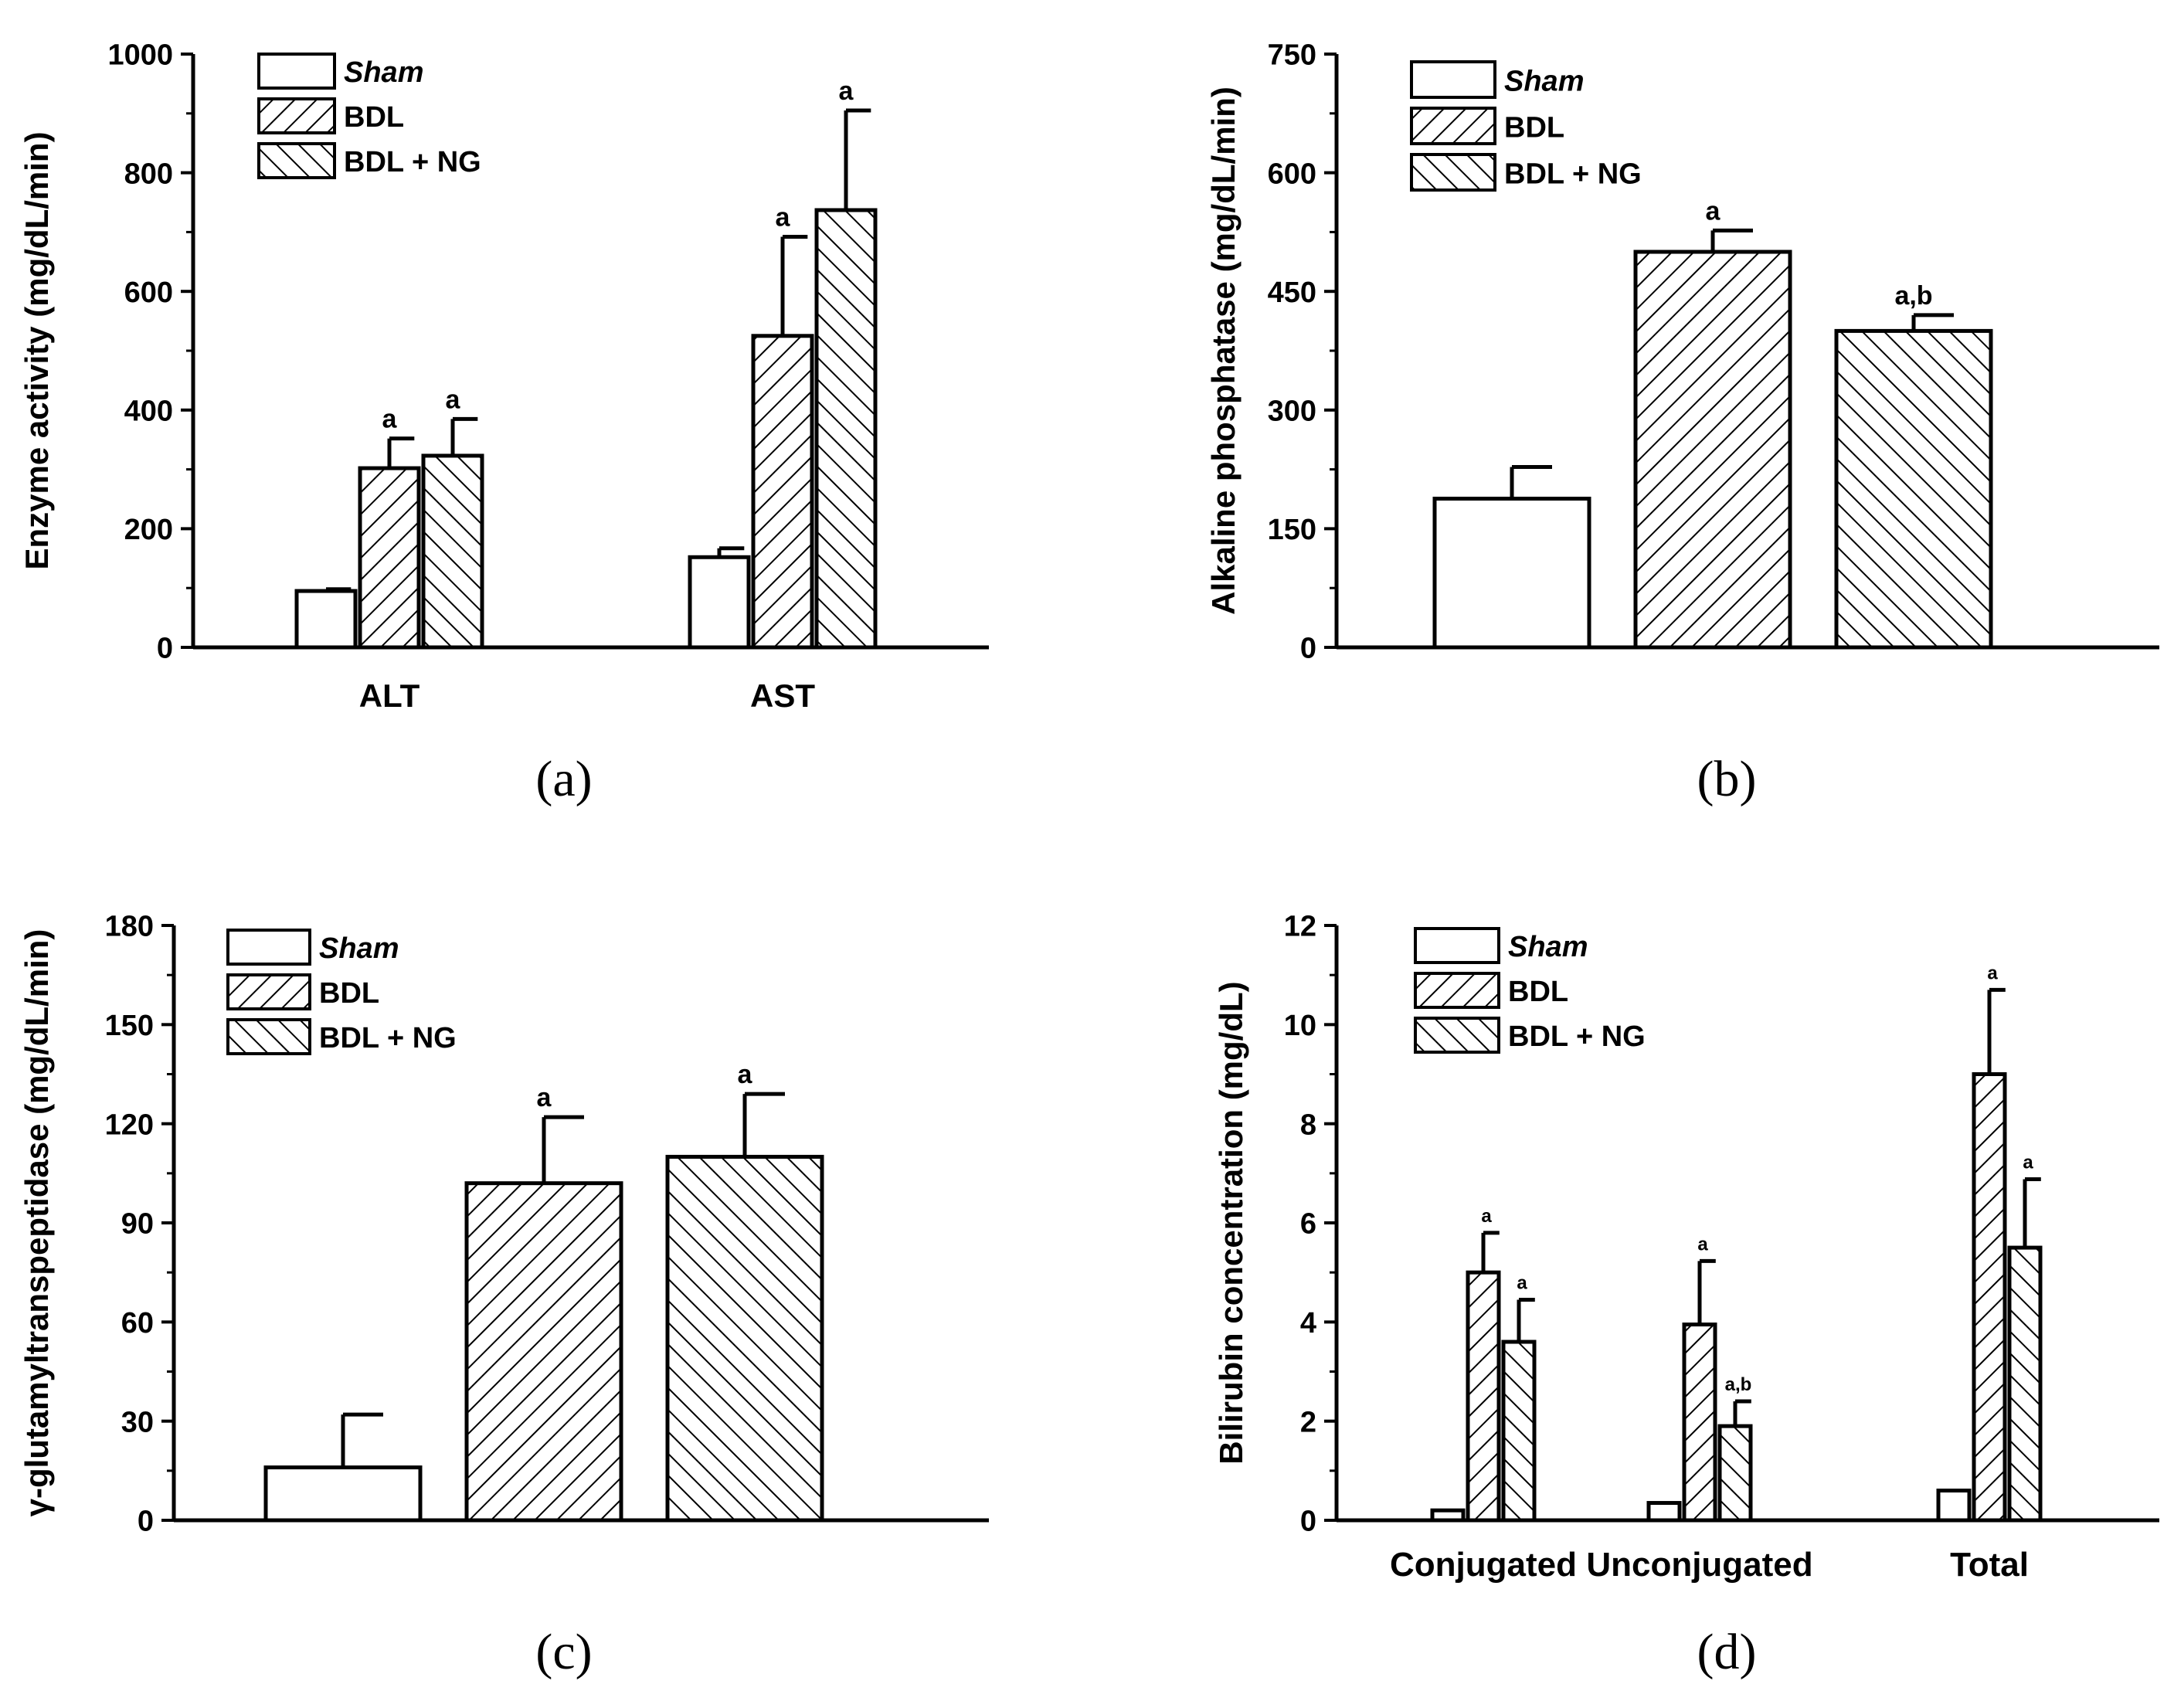 The width and height of the screenshot is (2174, 1708). I want to click on panel-label: (b), so click(1727, 779).